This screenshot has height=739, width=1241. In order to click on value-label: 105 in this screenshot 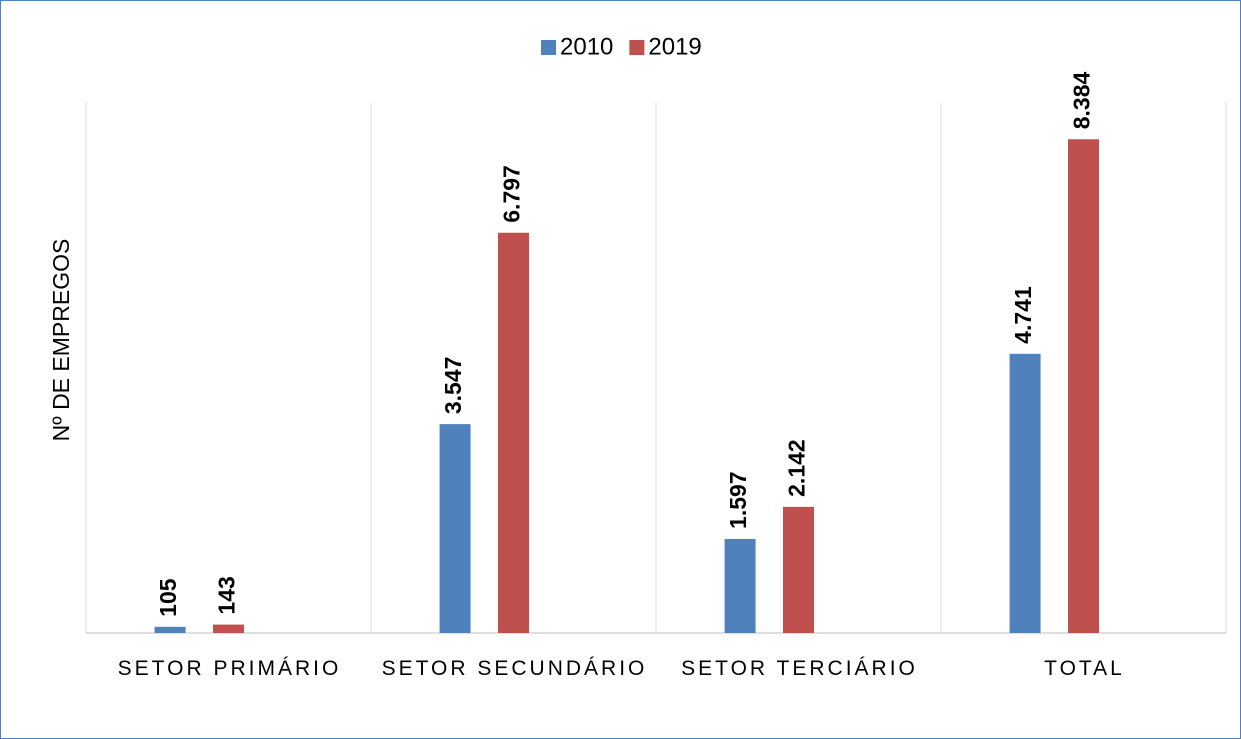, I will do `click(168, 597)`.